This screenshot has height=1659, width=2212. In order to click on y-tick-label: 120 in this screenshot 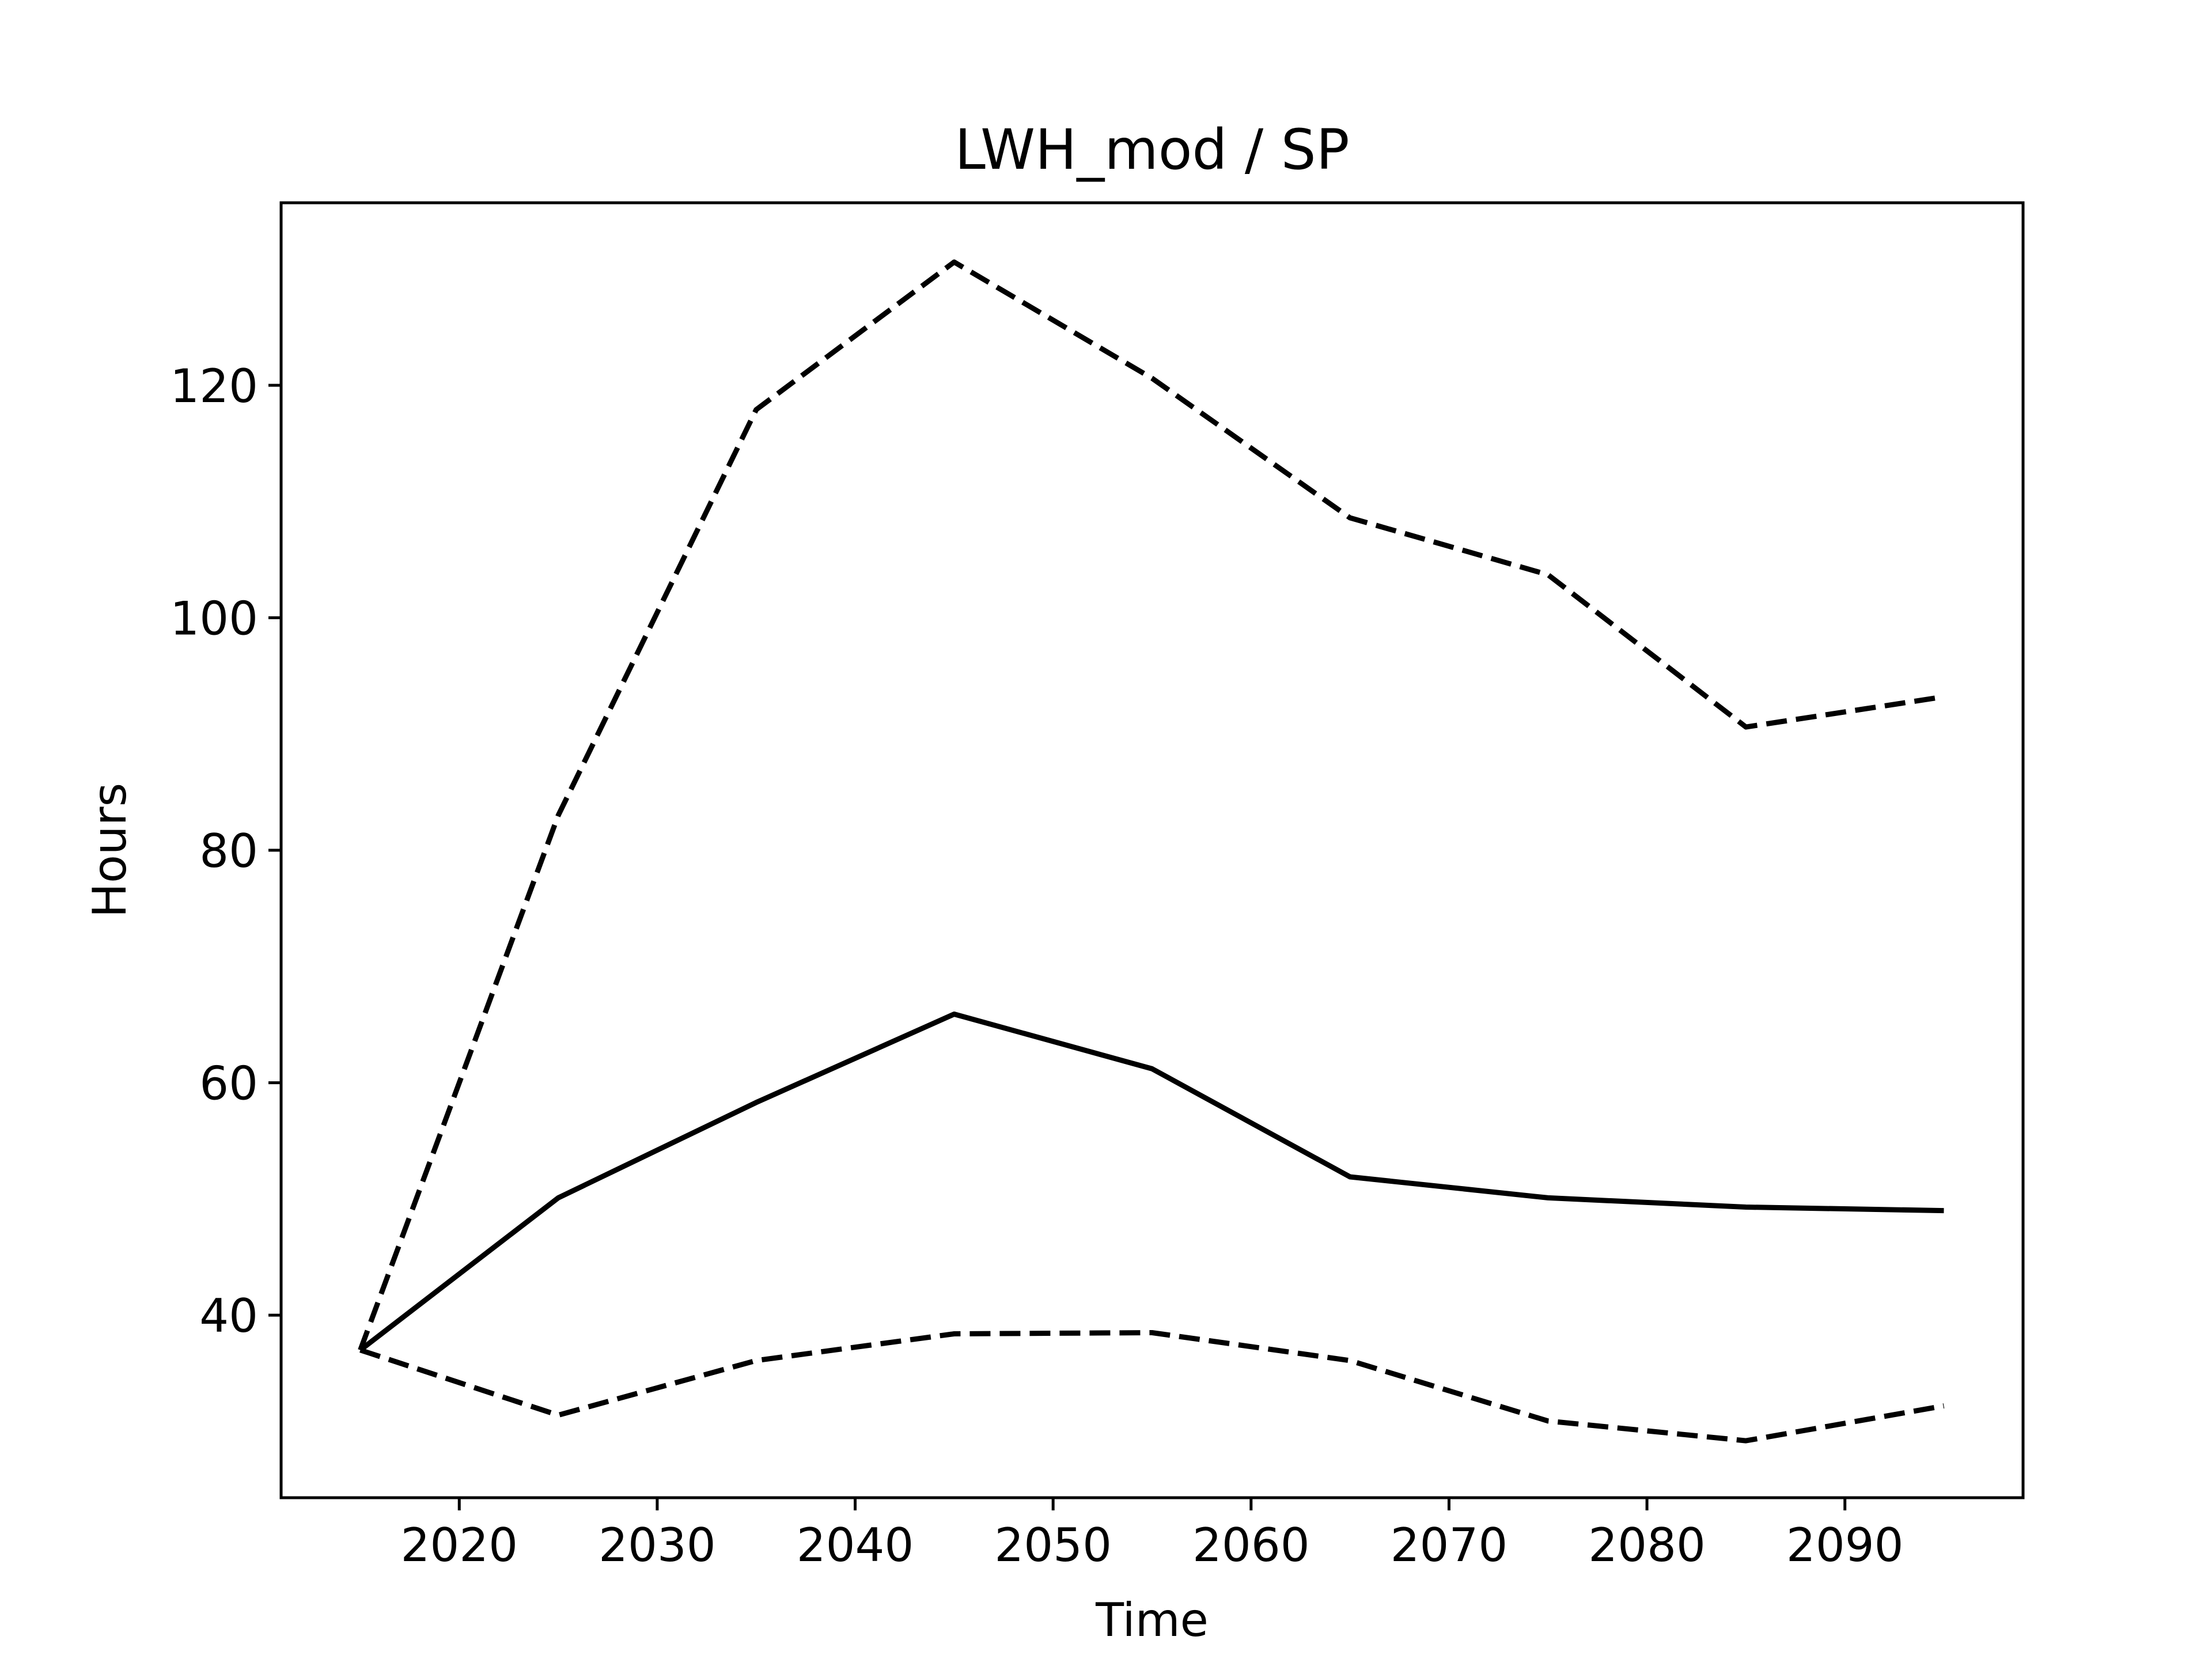, I will do `click(214, 386)`.